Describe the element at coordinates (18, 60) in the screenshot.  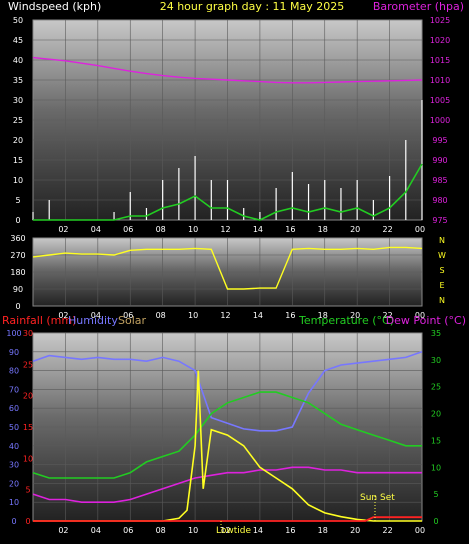
I see `wind-tick-label: 40` at that location.